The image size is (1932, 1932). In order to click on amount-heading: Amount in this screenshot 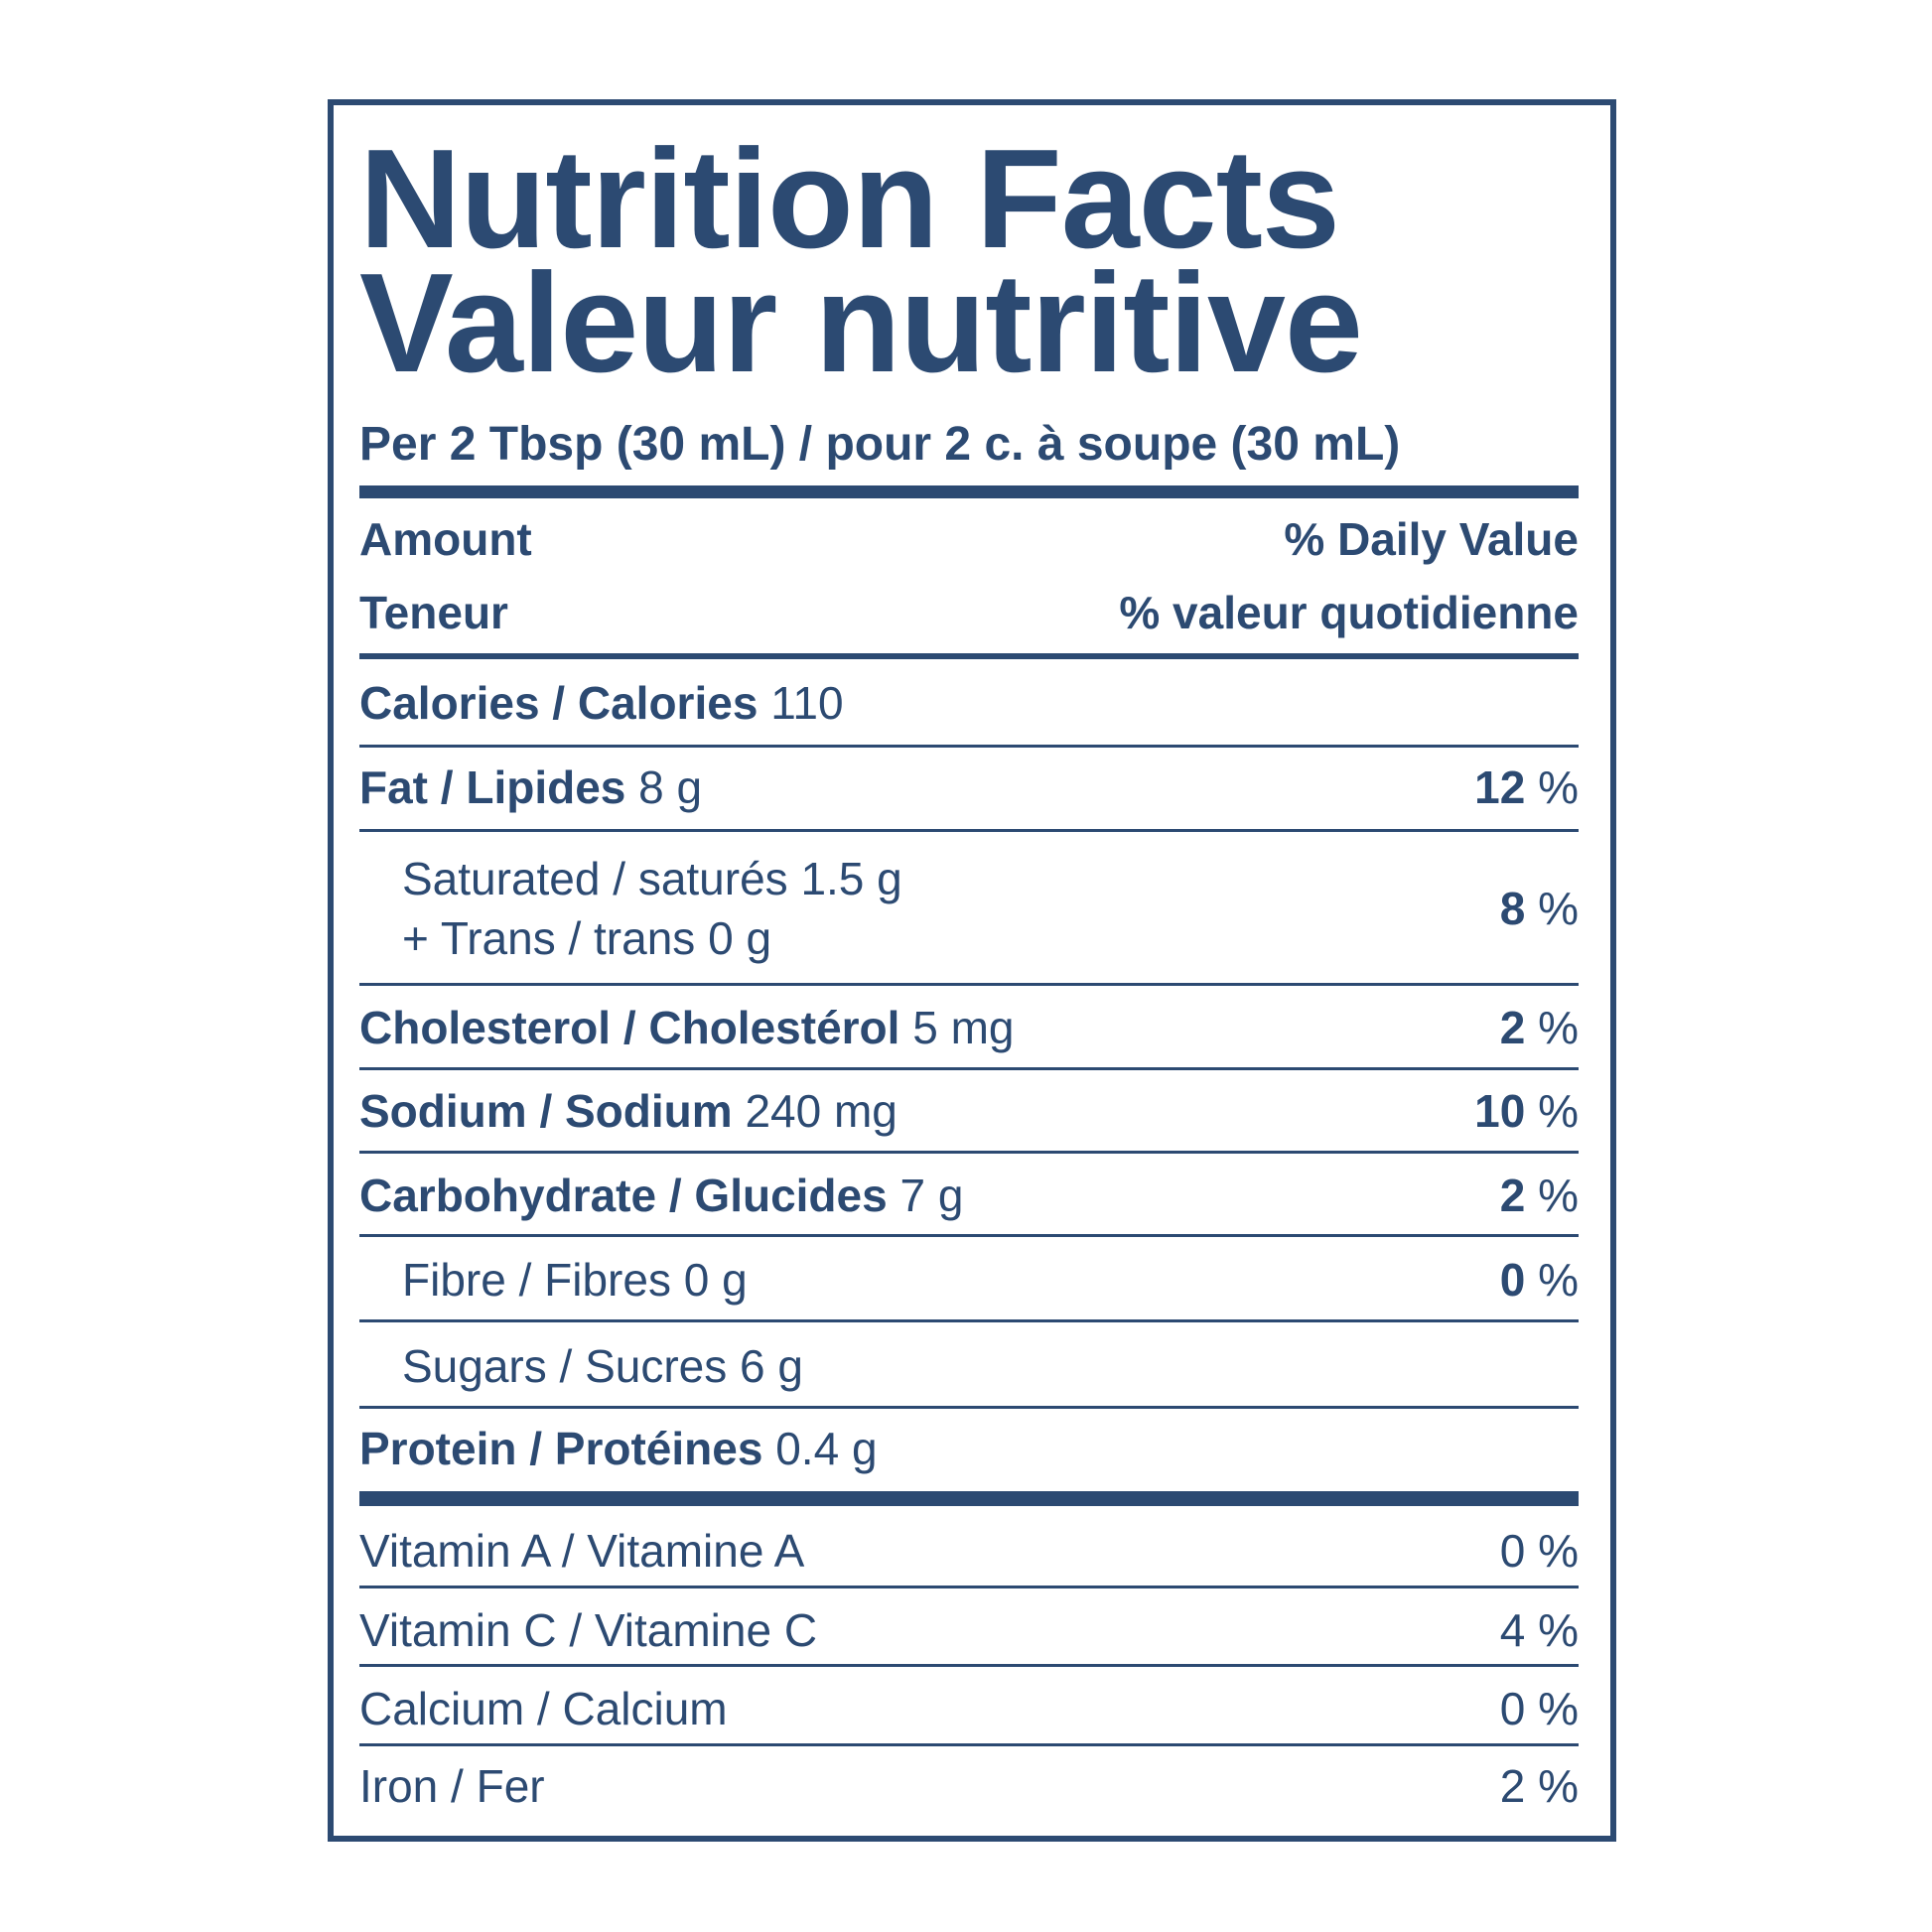, I will do `click(446, 539)`.